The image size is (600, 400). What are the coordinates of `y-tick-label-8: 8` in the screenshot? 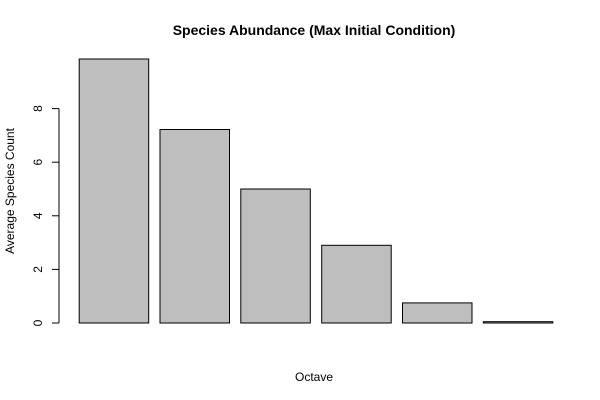 It's located at (38, 108).